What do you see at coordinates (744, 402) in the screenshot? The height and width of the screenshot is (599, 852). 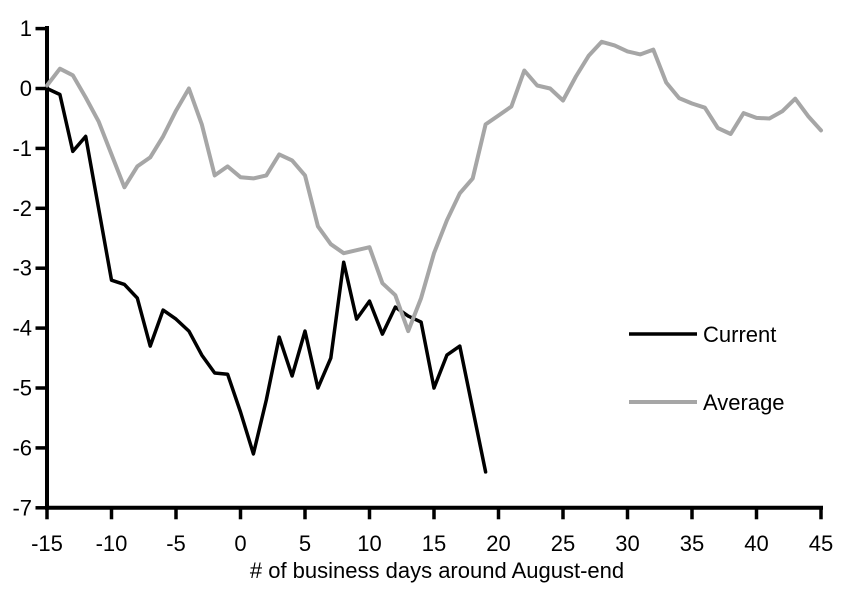 I see `legend-average-label: Average` at bounding box center [744, 402].